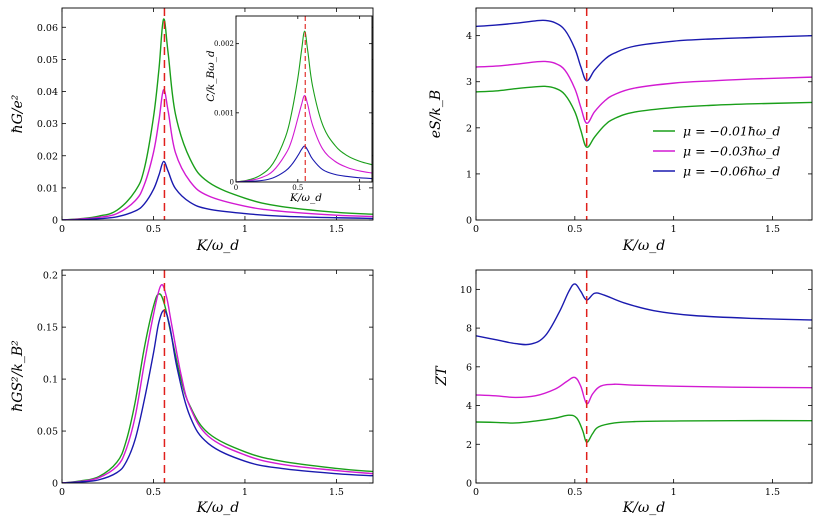  What do you see at coordinates (224, 113) in the screenshot?
I see `y-tick-label: 0.001` at bounding box center [224, 113].